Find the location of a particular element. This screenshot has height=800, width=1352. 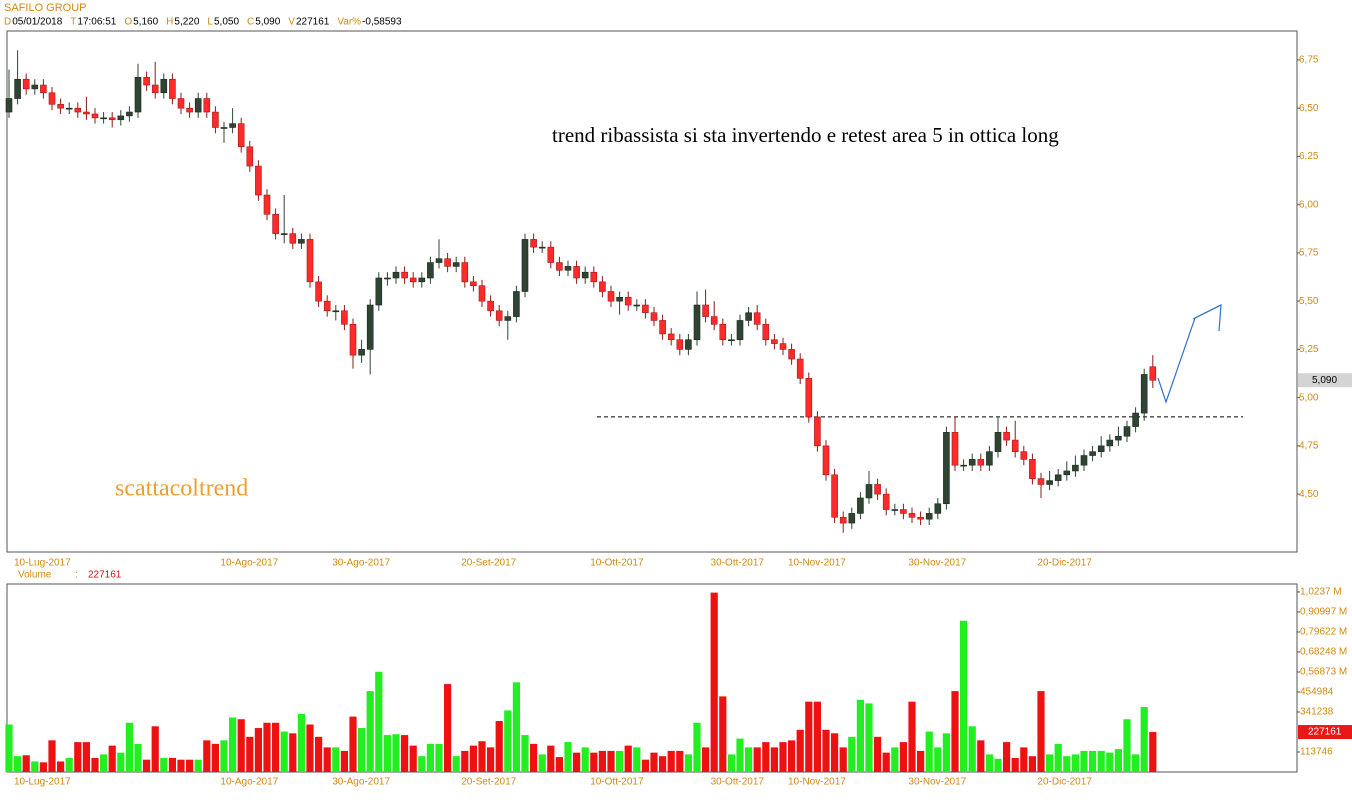

symbol: SAFILO GROUP is located at coordinates (45, 8).